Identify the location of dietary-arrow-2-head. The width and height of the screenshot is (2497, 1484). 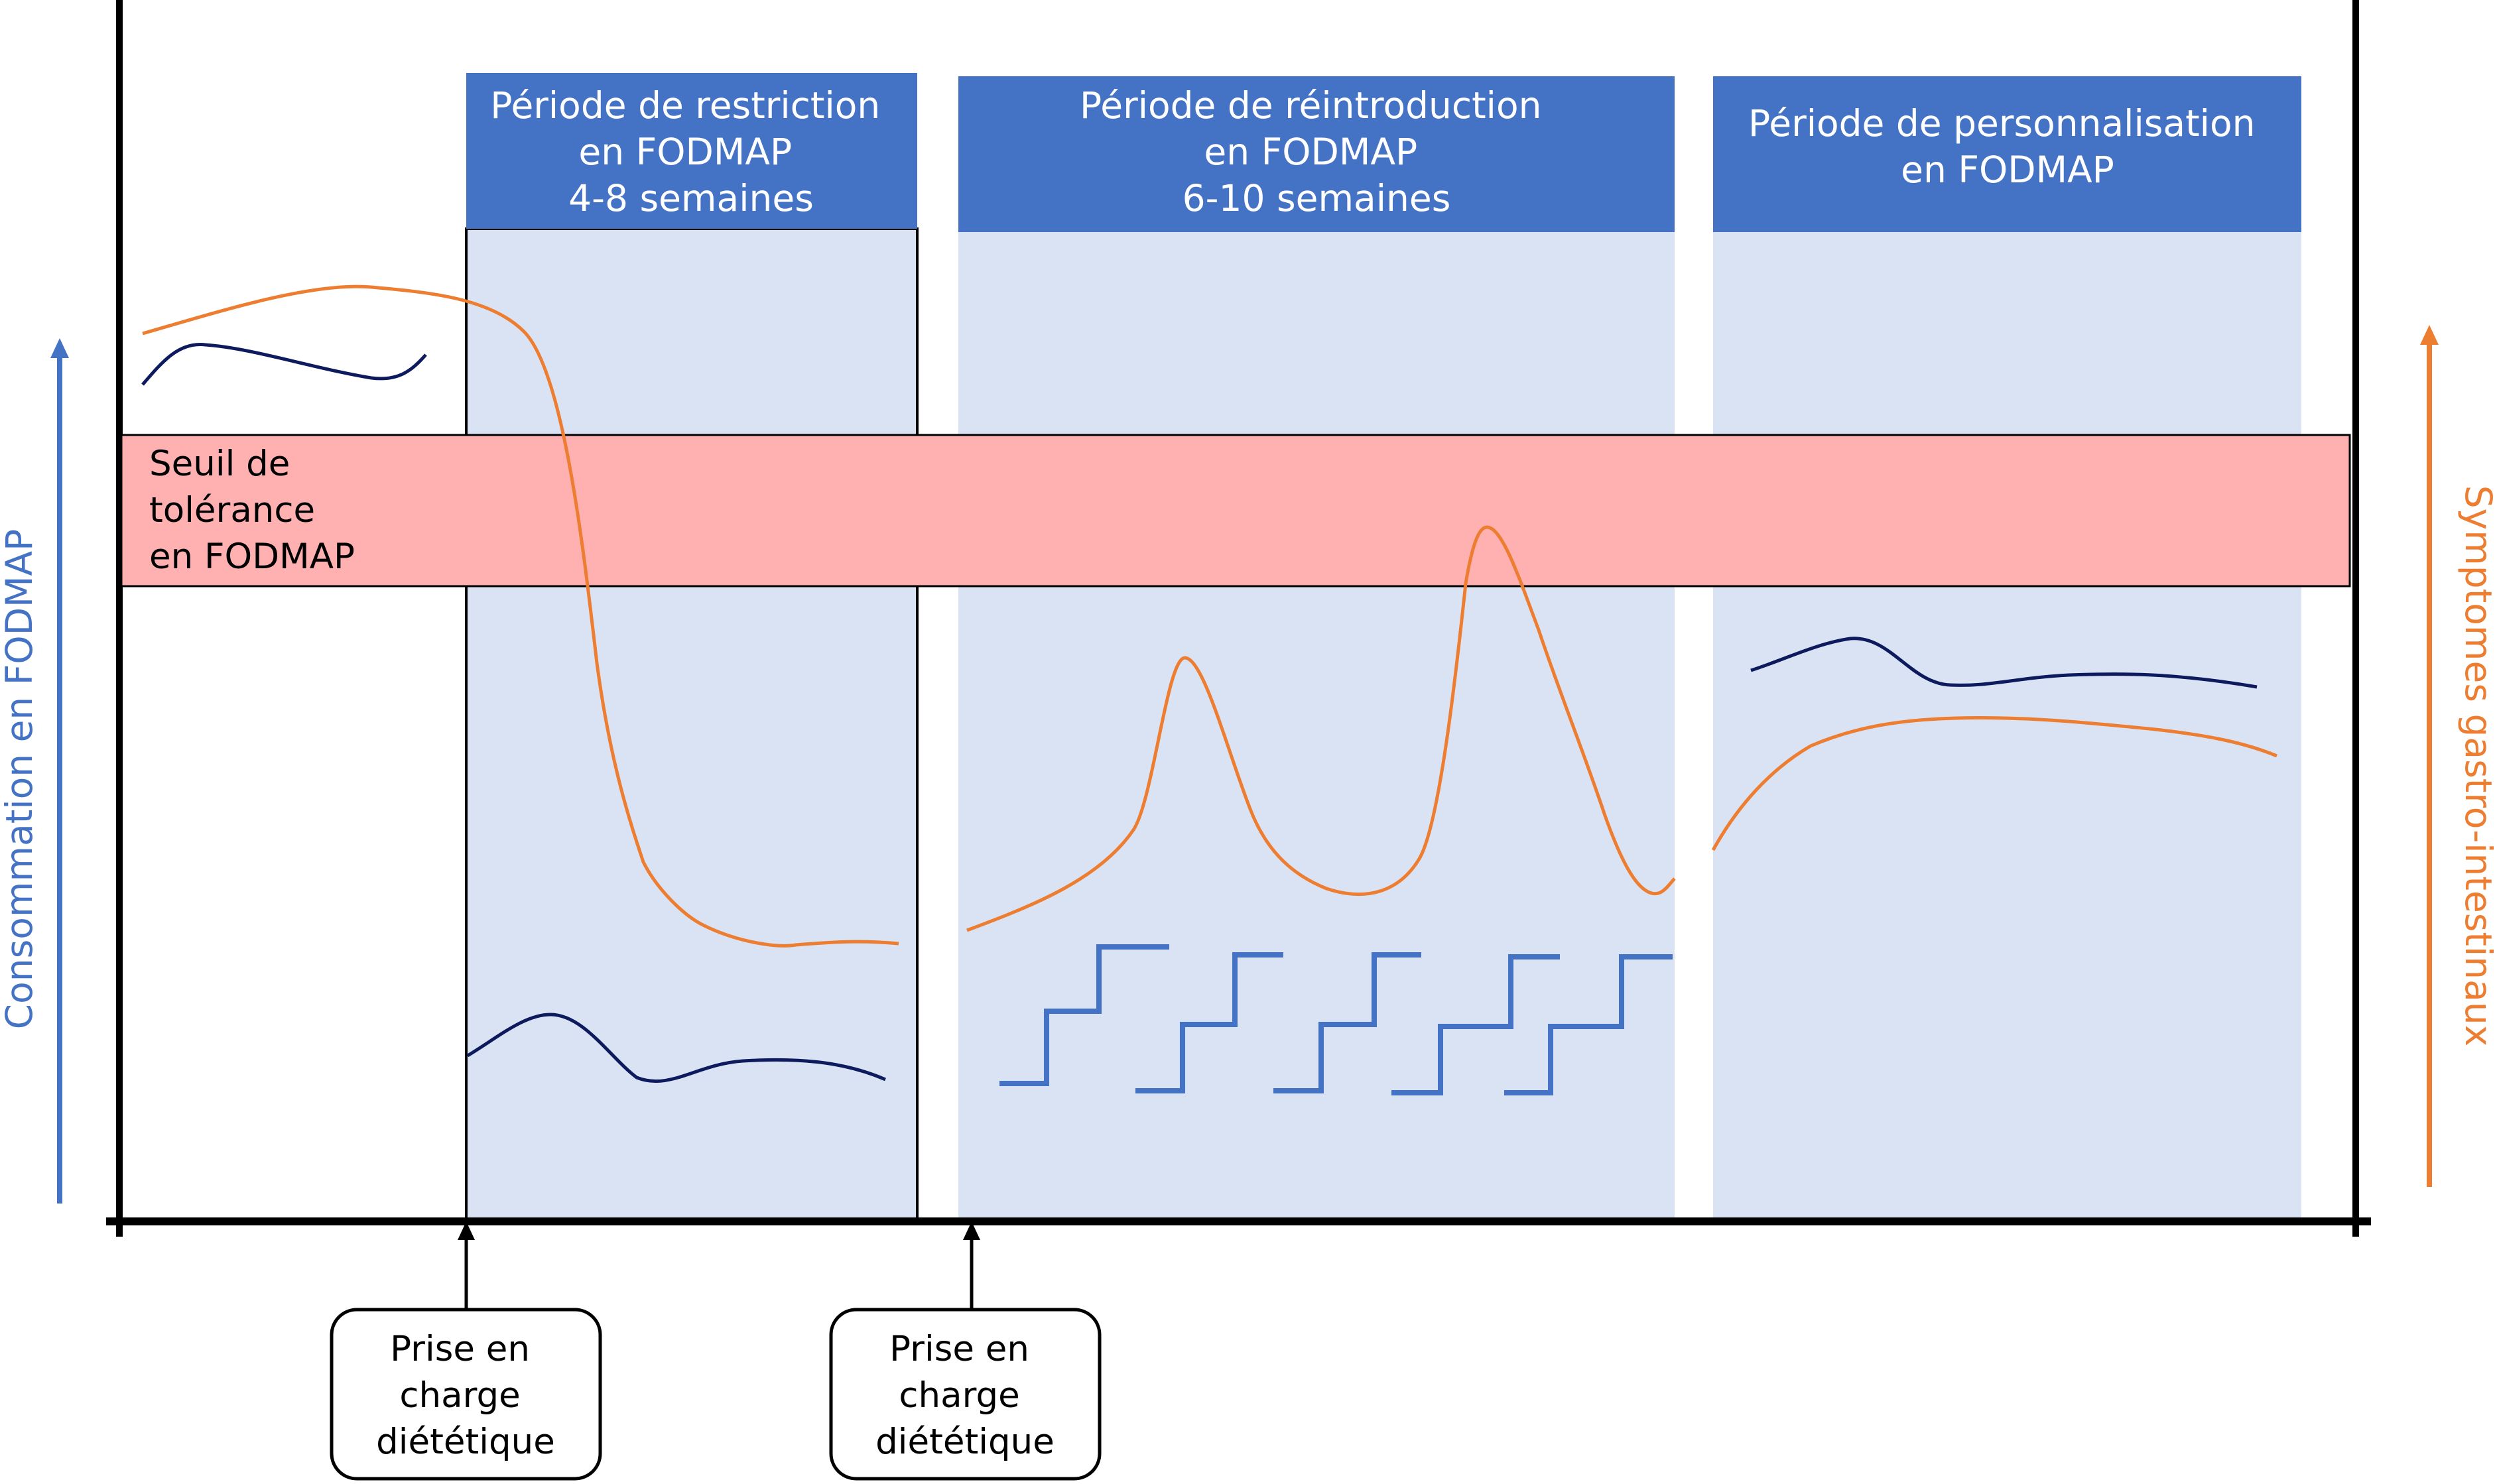
(971, 1230).